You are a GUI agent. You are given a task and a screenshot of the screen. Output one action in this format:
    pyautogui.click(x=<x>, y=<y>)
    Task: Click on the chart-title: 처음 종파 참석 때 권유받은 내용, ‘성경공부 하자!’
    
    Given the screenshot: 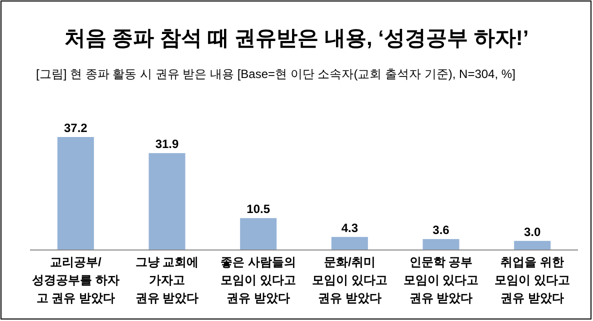 What is the action you would take?
    pyautogui.click(x=296, y=38)
    